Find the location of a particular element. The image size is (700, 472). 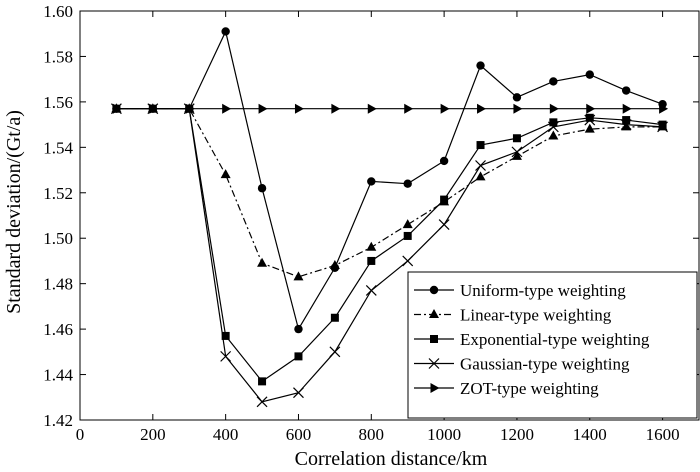

x-axis-label: Correlation distance/km is located at coordinates (391, 459).